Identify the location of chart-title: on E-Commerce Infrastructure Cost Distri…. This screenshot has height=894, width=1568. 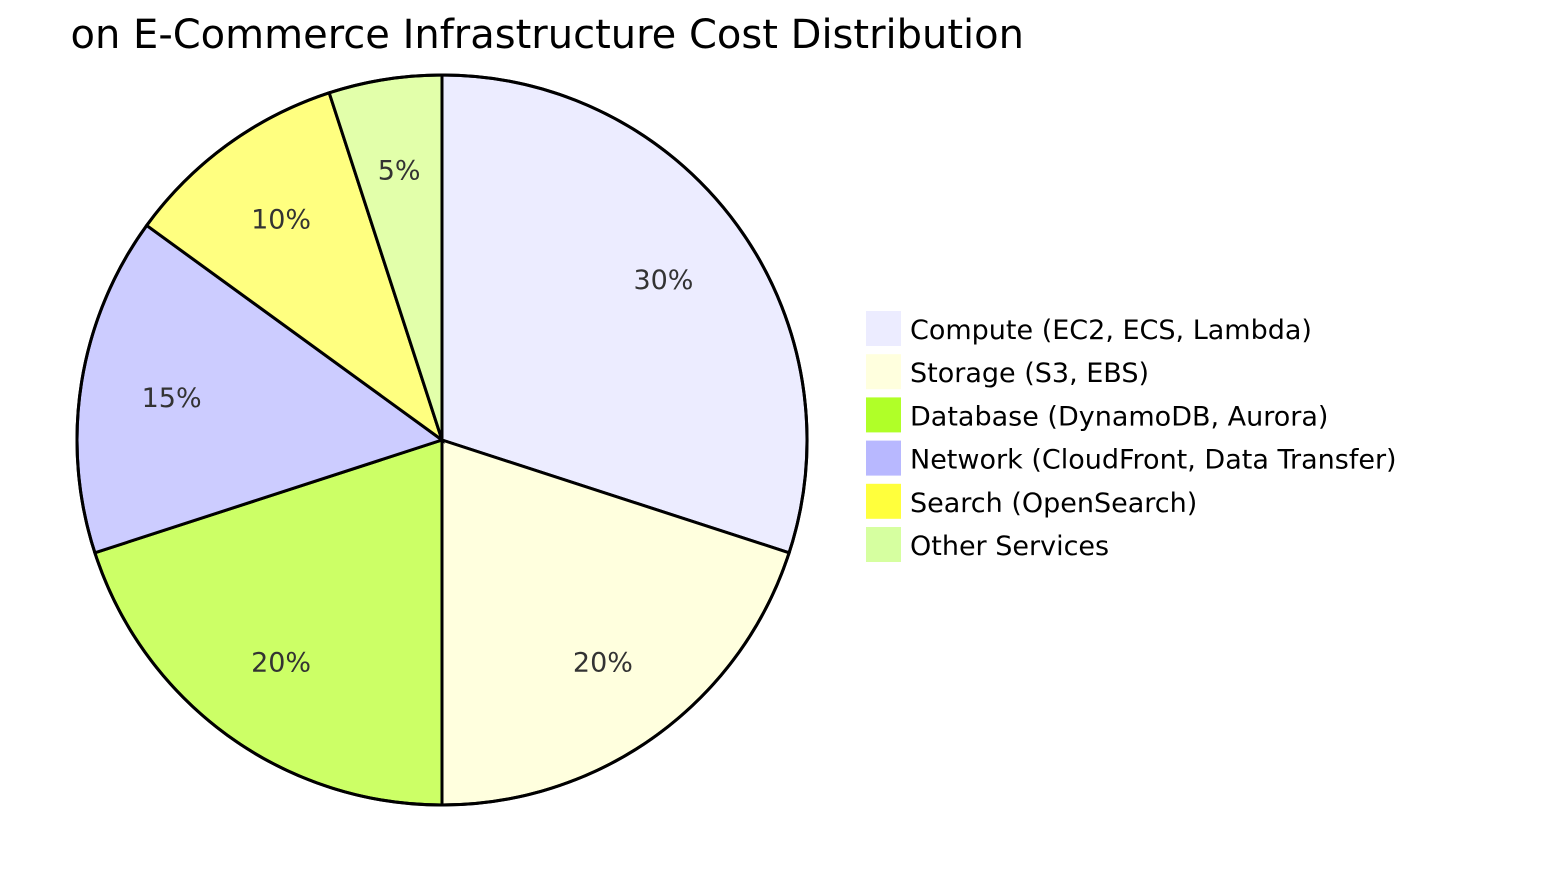
(548, 35).